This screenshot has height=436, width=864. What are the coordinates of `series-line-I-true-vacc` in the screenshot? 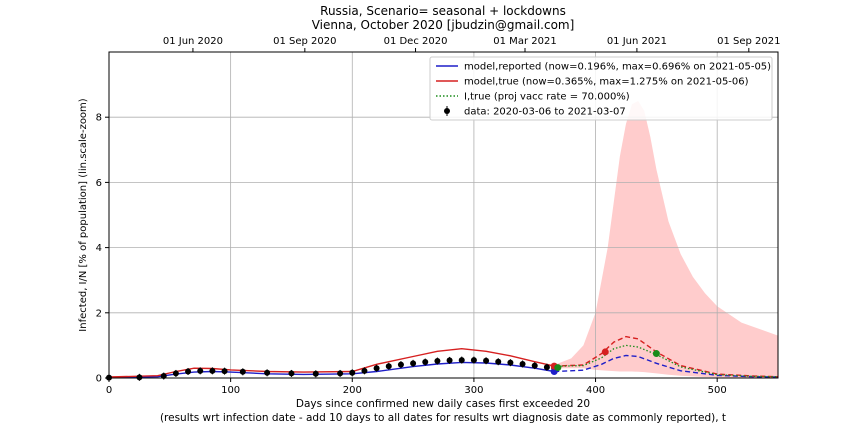 It's located at (666, 361).